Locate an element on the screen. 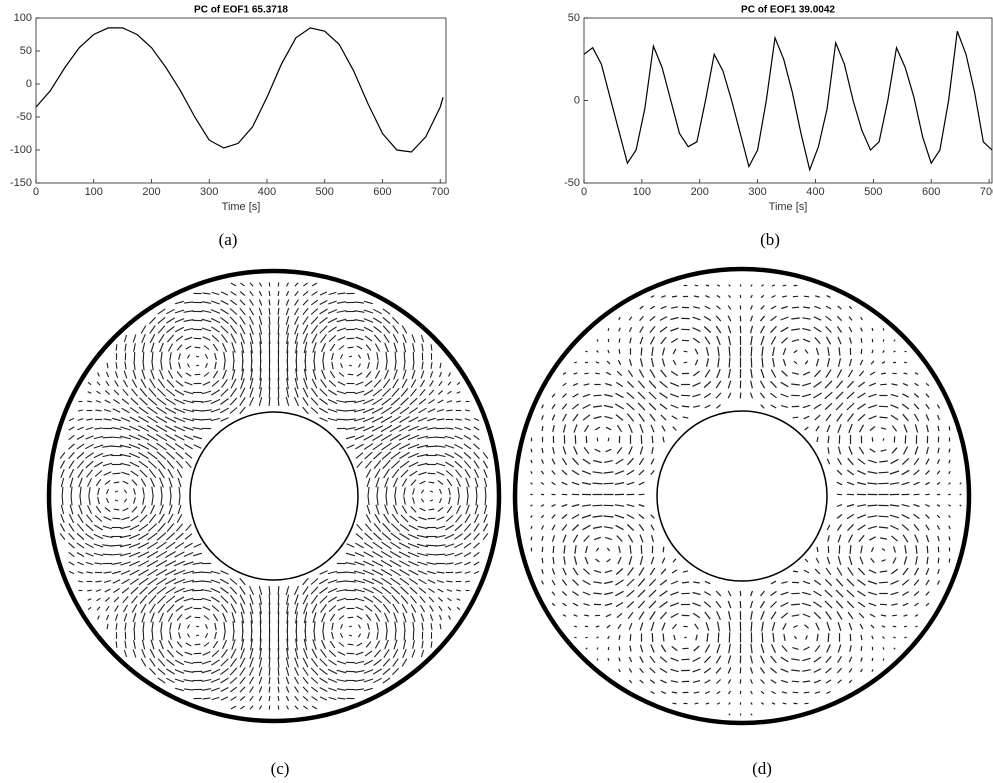  plot-frame is located at coordinates (788, 100).